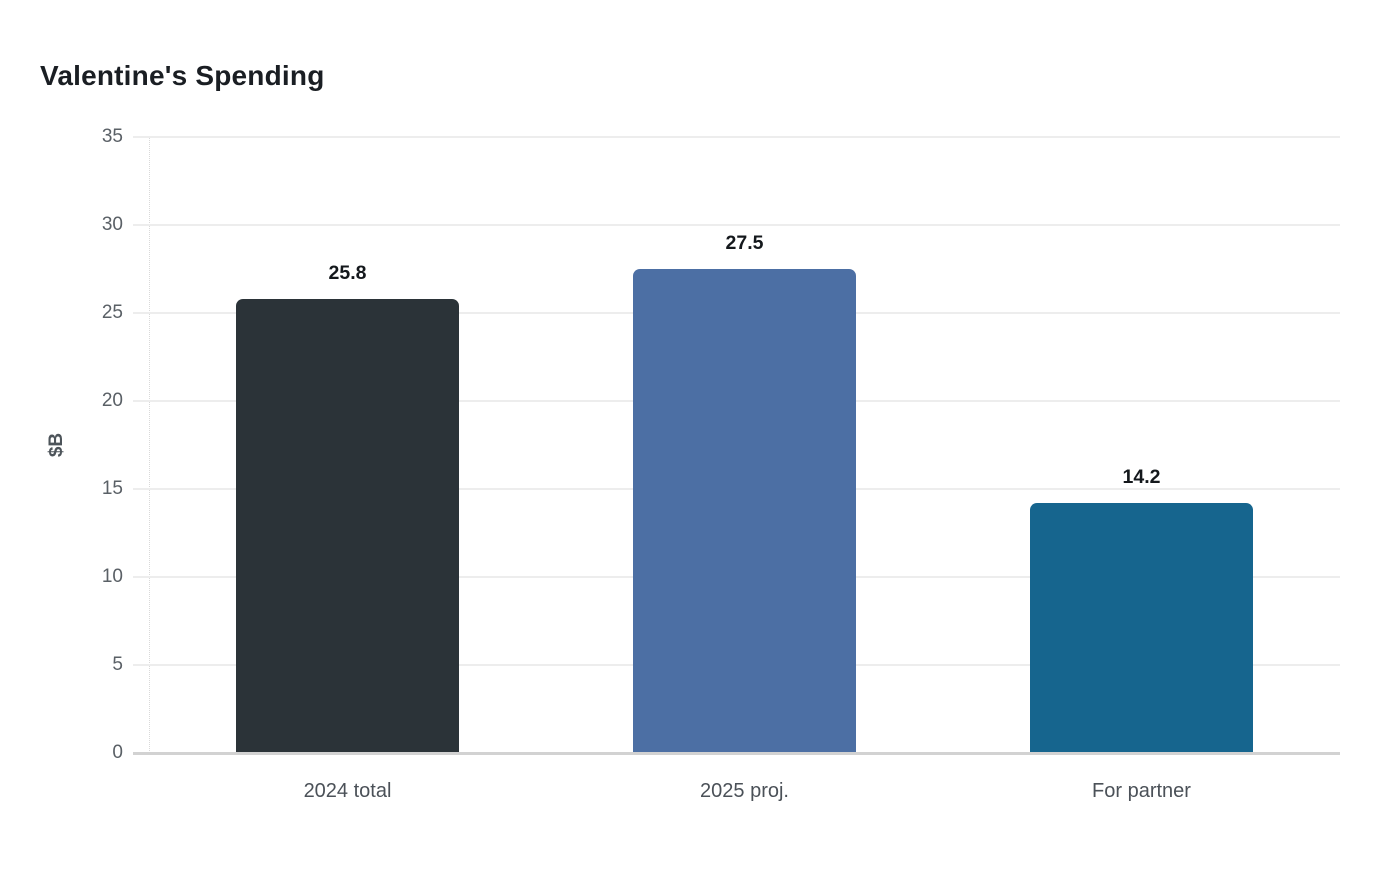  Describe the element at coordinates (112, 224) in the screenshot. I see `y-tick-label: 30` at that location.